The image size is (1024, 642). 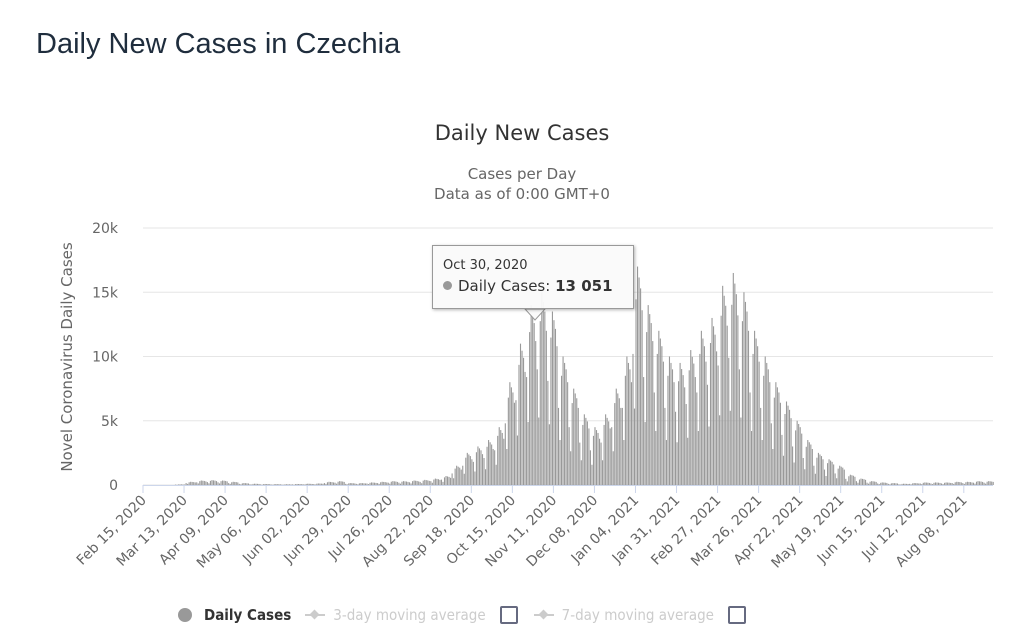 What do you see at coordinates (315, 615) in the screenshot?
I see `diamond-line-icon` at bounding box center [315, 615].